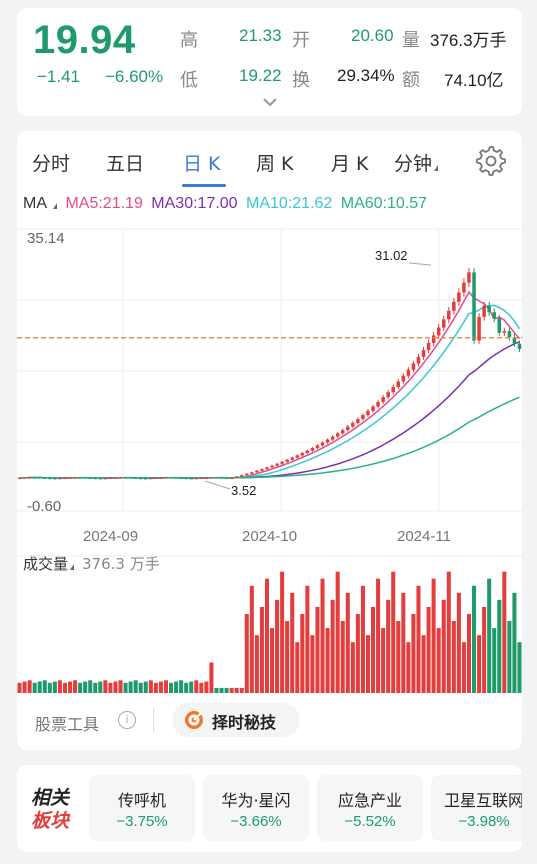  What do you see at coordinates (194, 203) in the screenshot?
I see `ma30-value: MA30:17.00` at bounding box center [194, 203].